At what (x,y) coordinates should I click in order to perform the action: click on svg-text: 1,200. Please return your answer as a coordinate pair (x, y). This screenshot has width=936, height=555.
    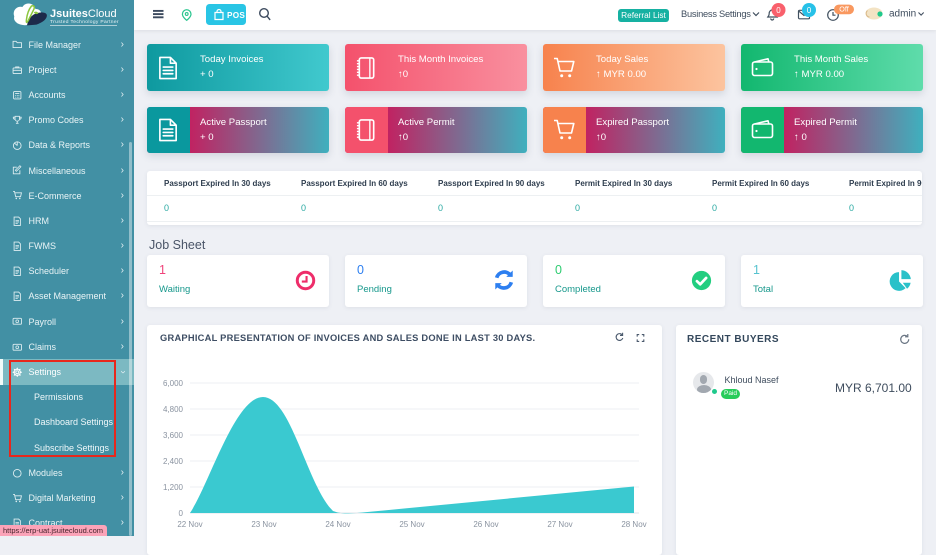
    Looking at the image, I should click on (173, 487).